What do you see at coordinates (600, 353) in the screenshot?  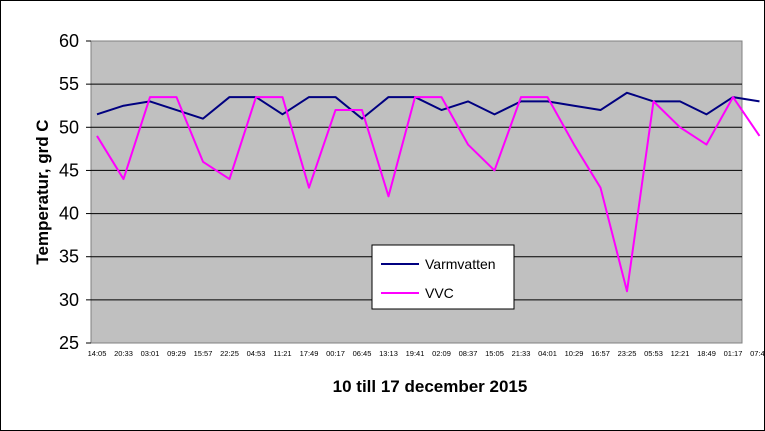 I see `x-tick-label: 16:57` at bounding box center [600, 353].